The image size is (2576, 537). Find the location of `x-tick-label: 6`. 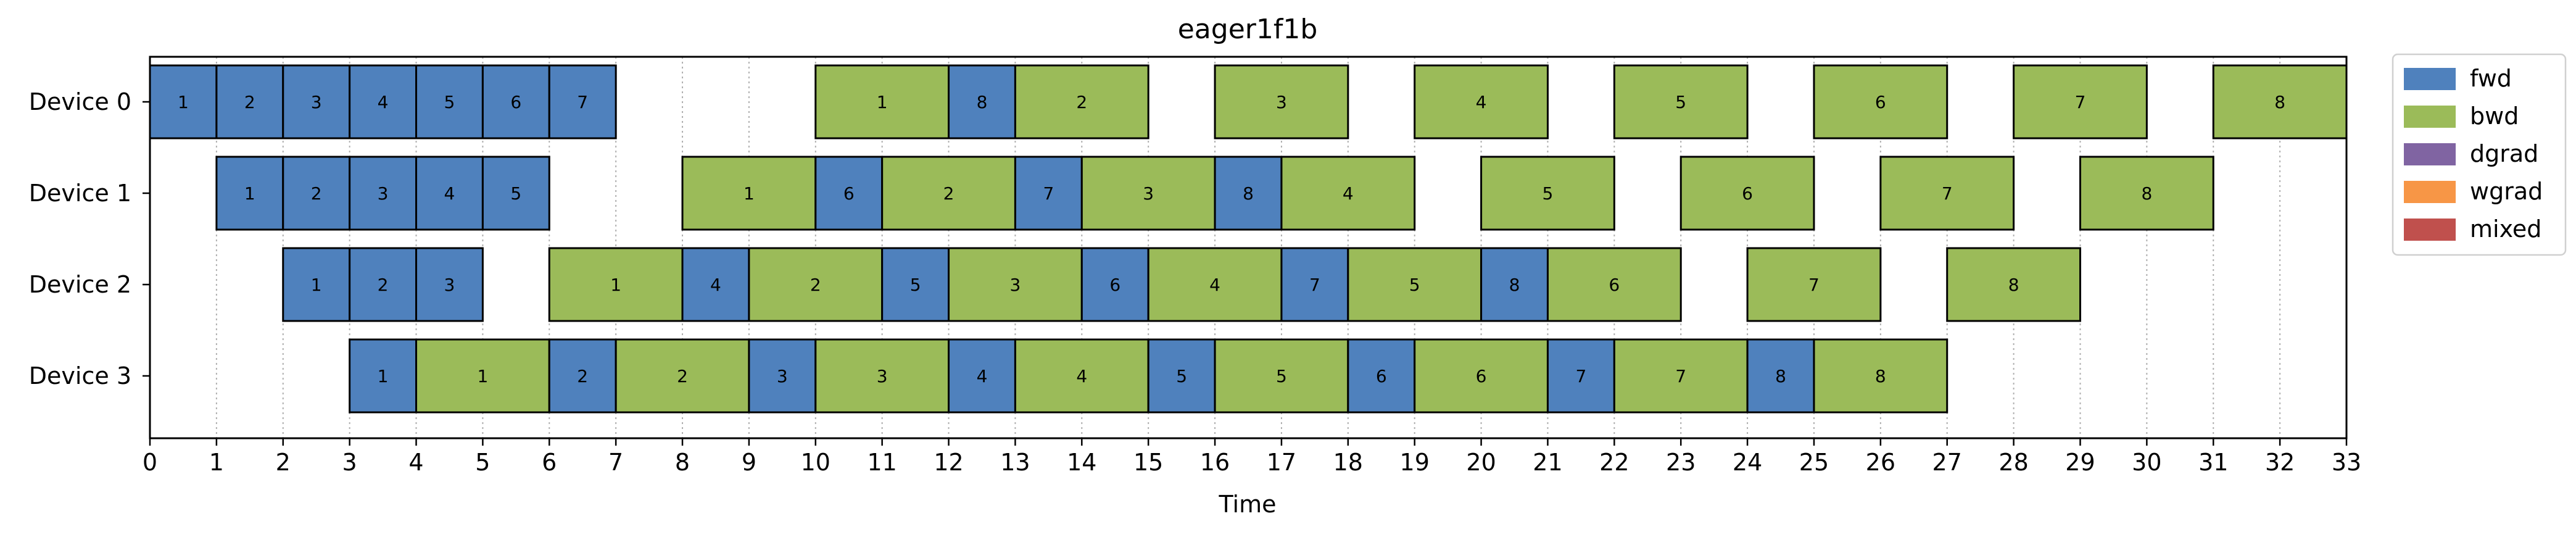

x-tick-label: 6 is located at coordinates (549, 462).